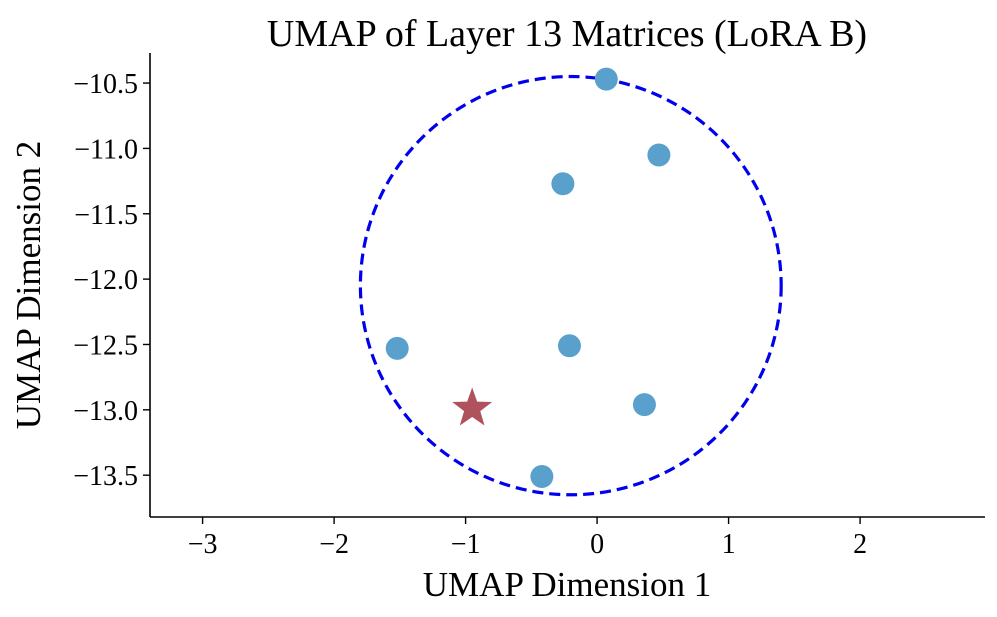  What do you see at coordinates (860, 544) in the screenshot?
I see `x-tick-label: 2` at bounding box center [860, 544].